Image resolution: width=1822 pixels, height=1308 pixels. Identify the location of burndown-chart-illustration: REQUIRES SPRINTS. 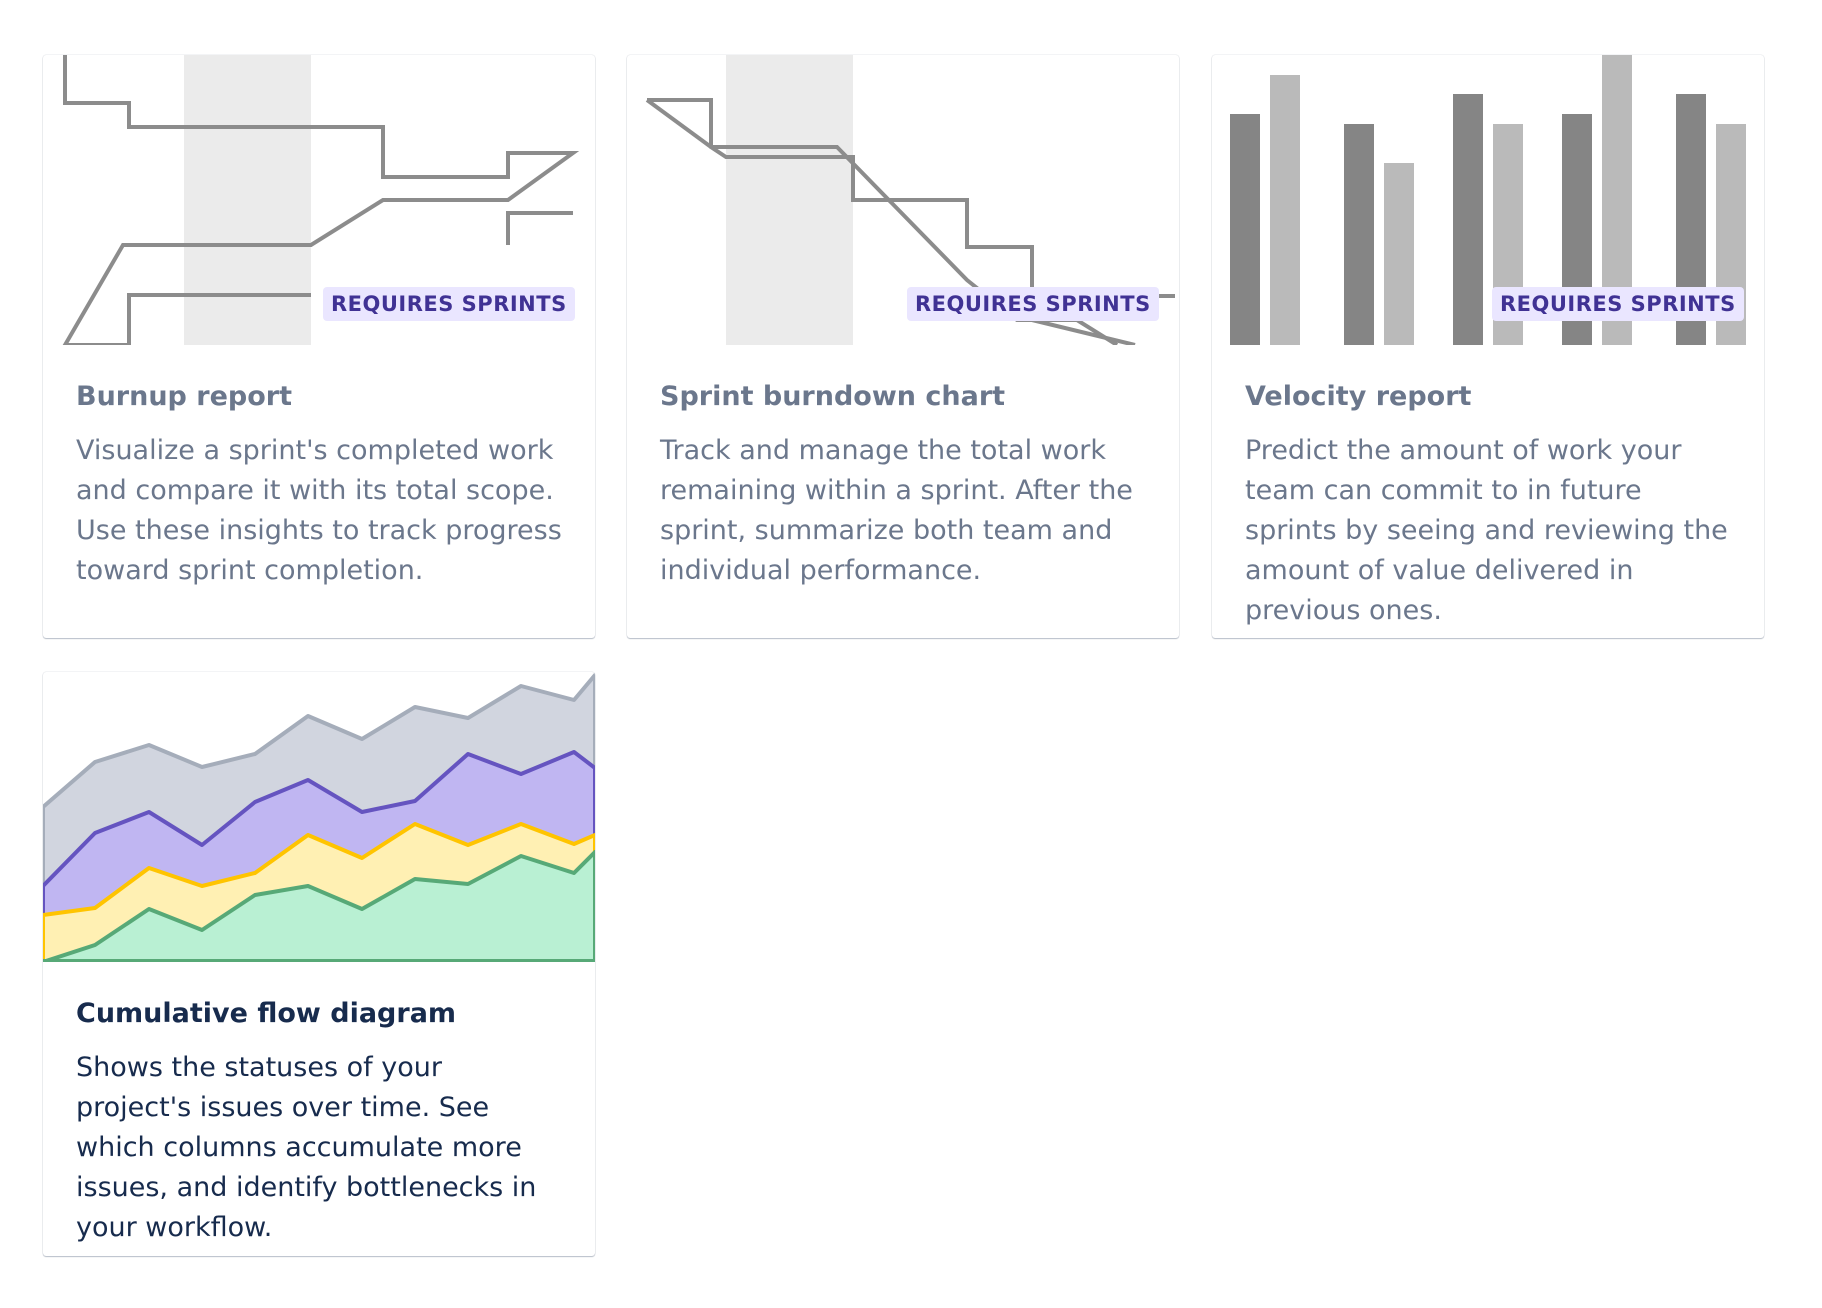
(903, 200).